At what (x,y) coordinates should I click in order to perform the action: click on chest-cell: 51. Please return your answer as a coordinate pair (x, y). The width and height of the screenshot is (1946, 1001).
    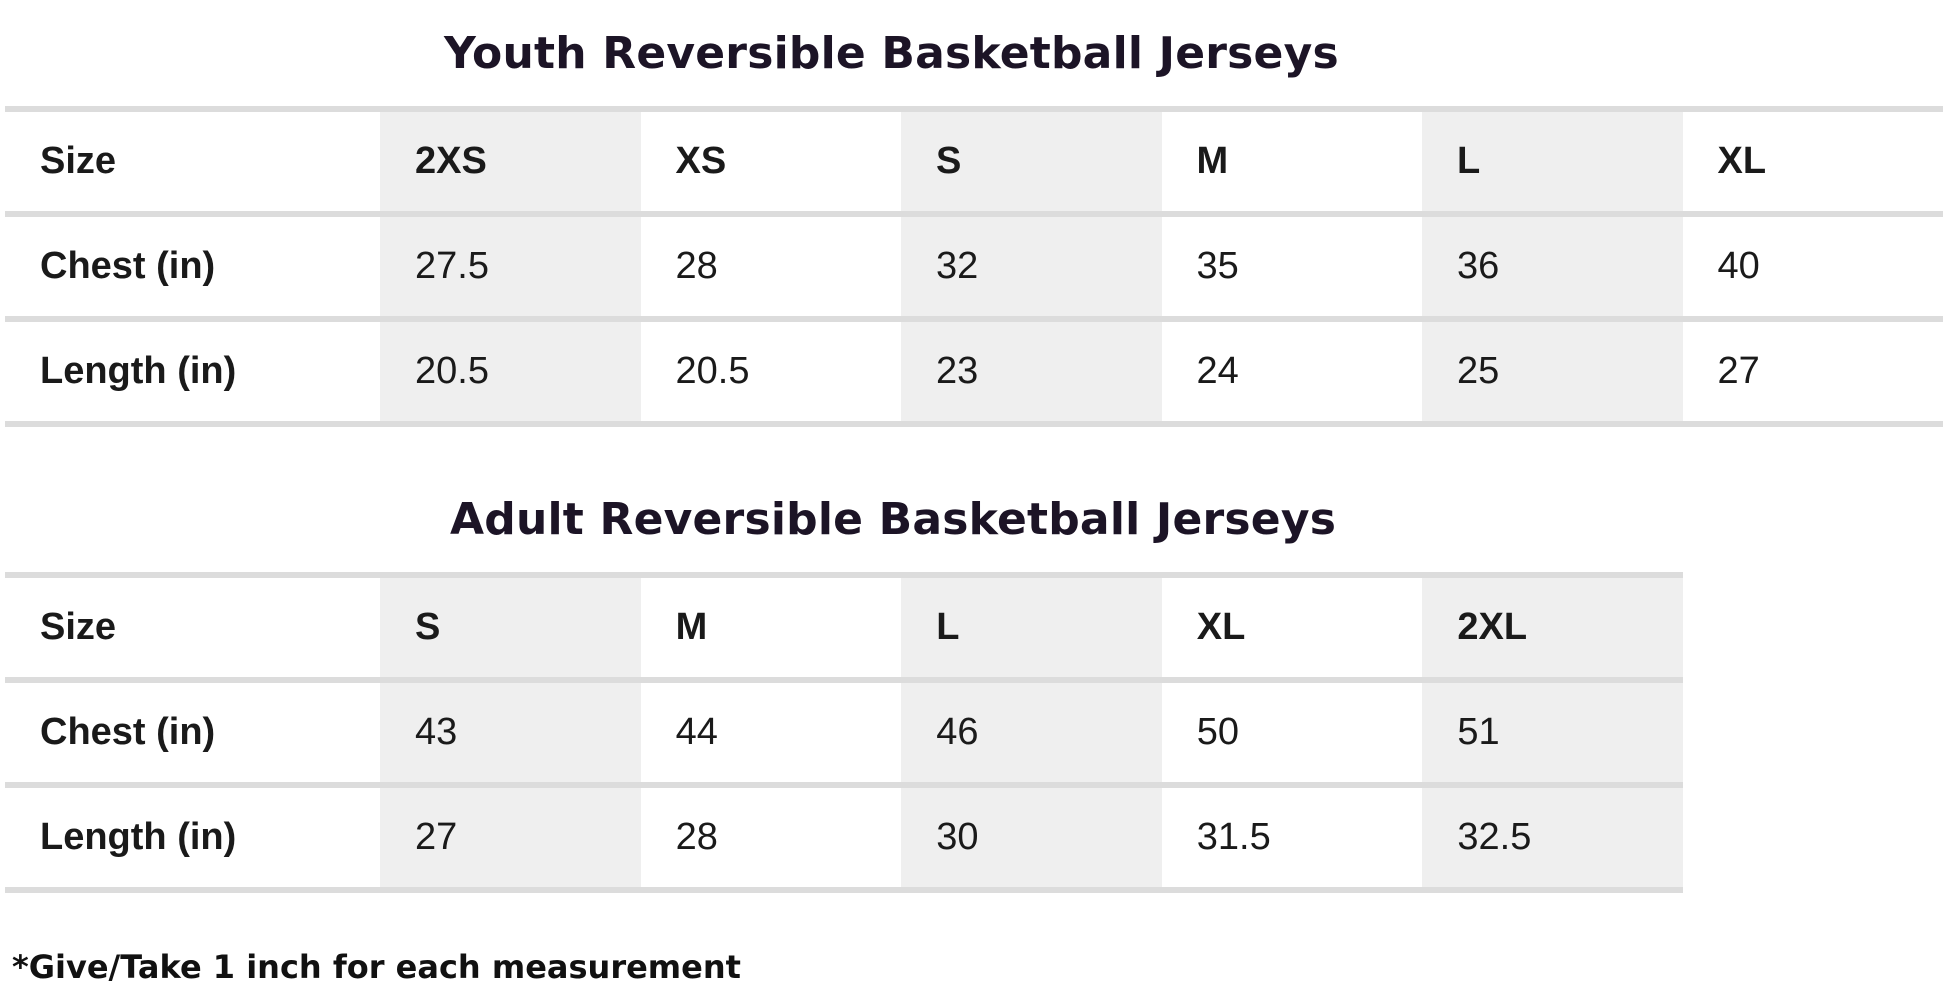
    Looking at the image, I should click on (1552, 731).